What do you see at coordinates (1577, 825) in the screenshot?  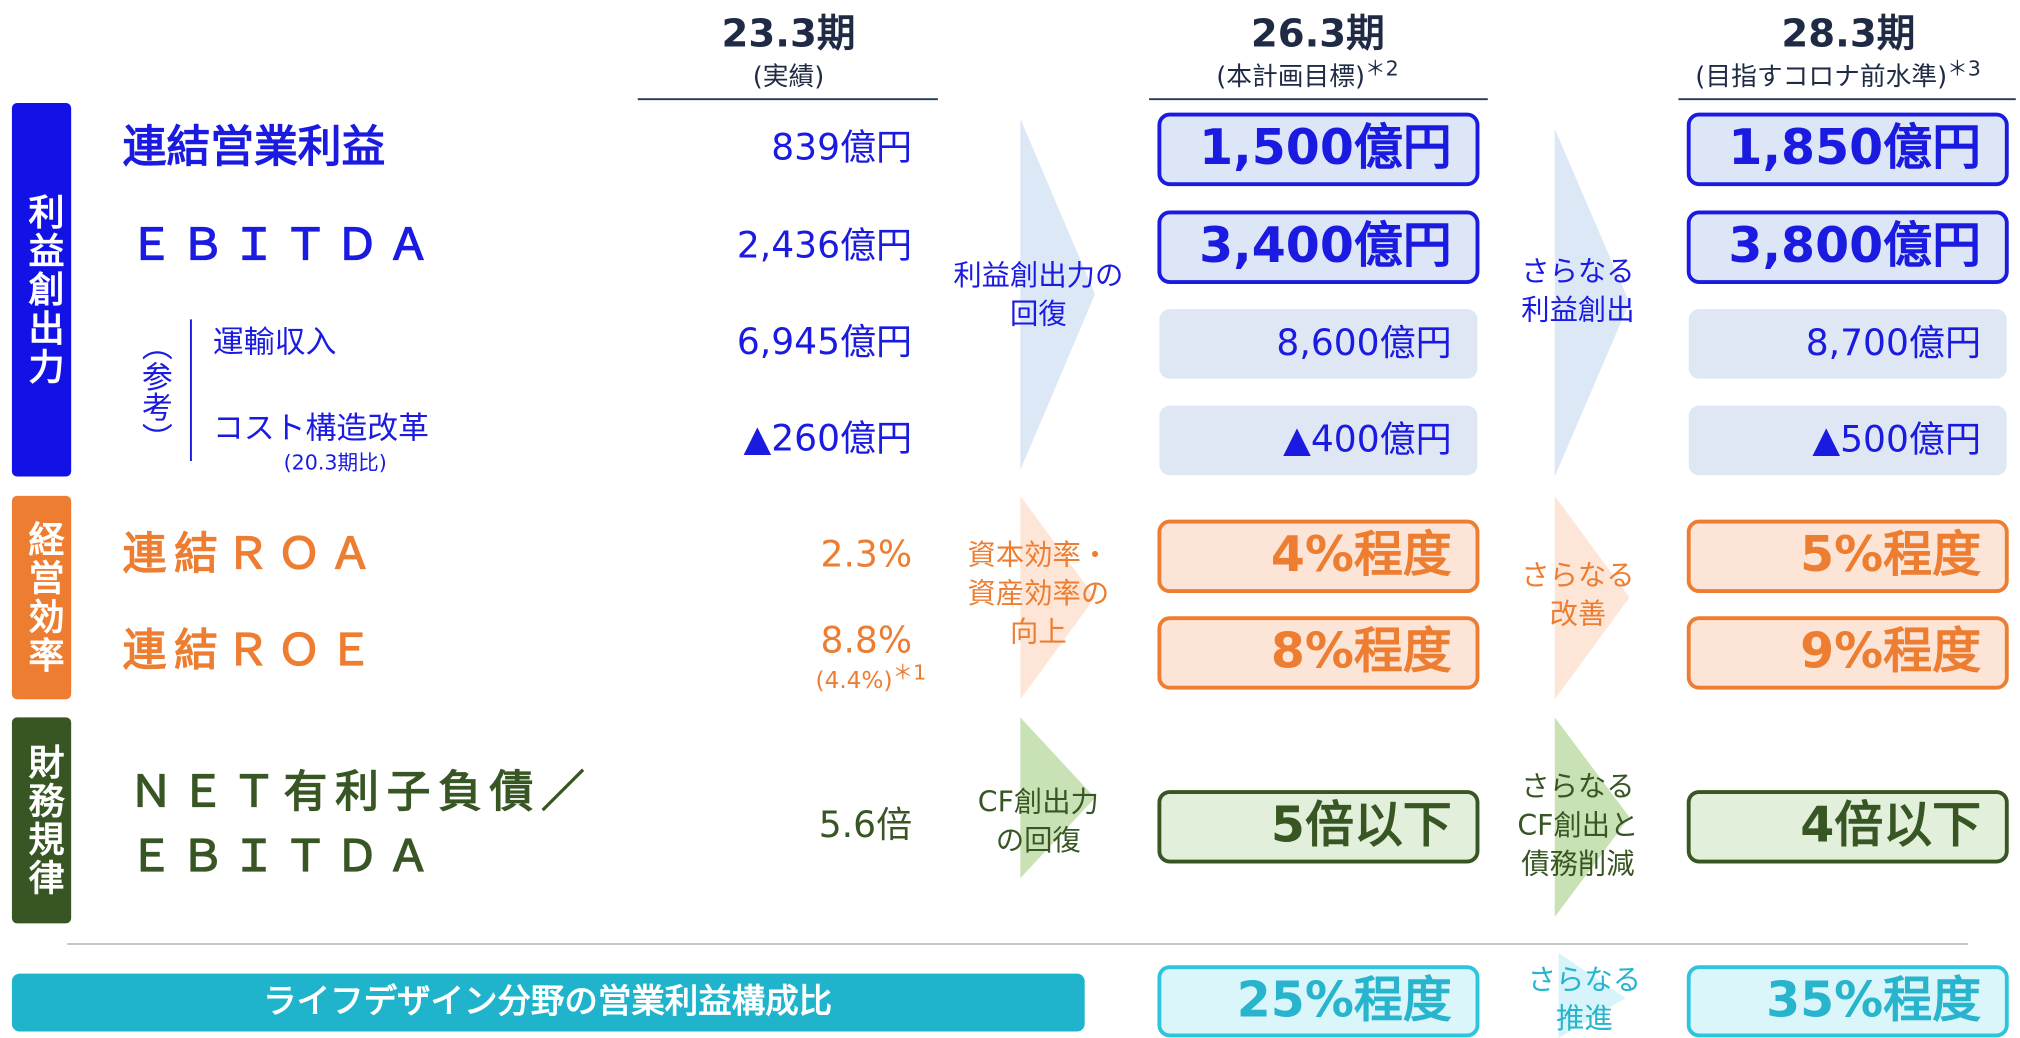 I see `arrow-text: CF創出と` at bounding box center [1577, 825].